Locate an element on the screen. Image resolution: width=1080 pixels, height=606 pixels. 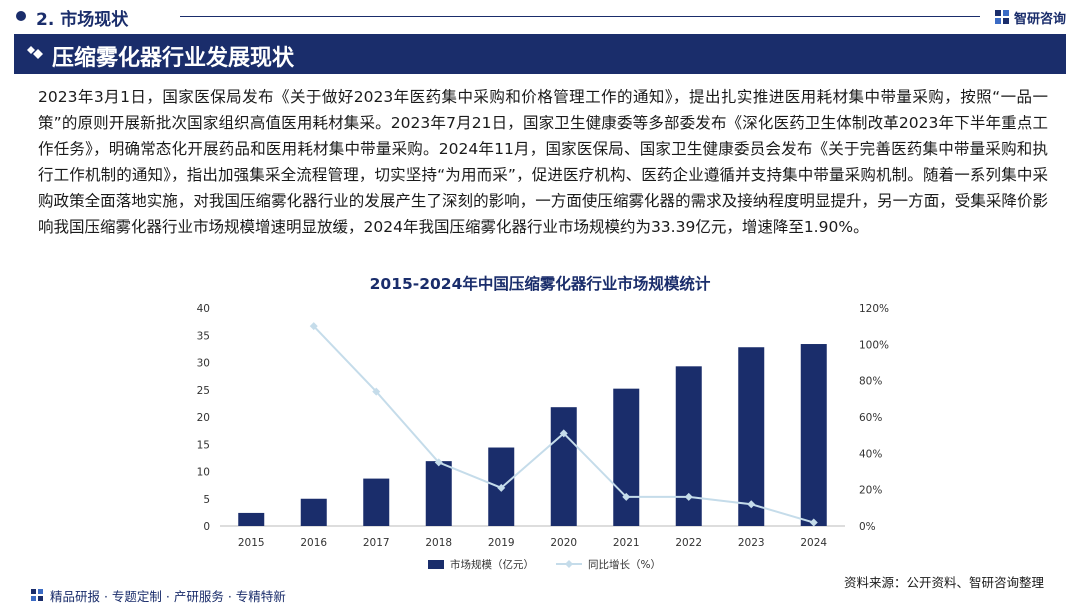
brand-name: 智研咨询 is located at coordinates (1039, 19).